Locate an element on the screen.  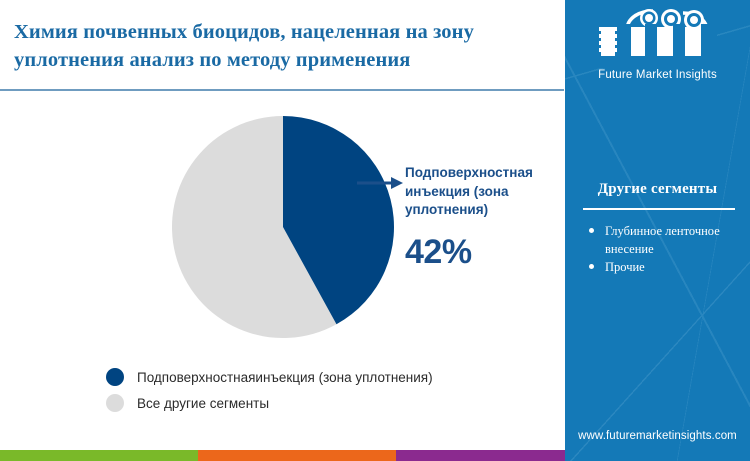
list-item: Глубинное ленточное внесение is located at coordinates (663, 240).